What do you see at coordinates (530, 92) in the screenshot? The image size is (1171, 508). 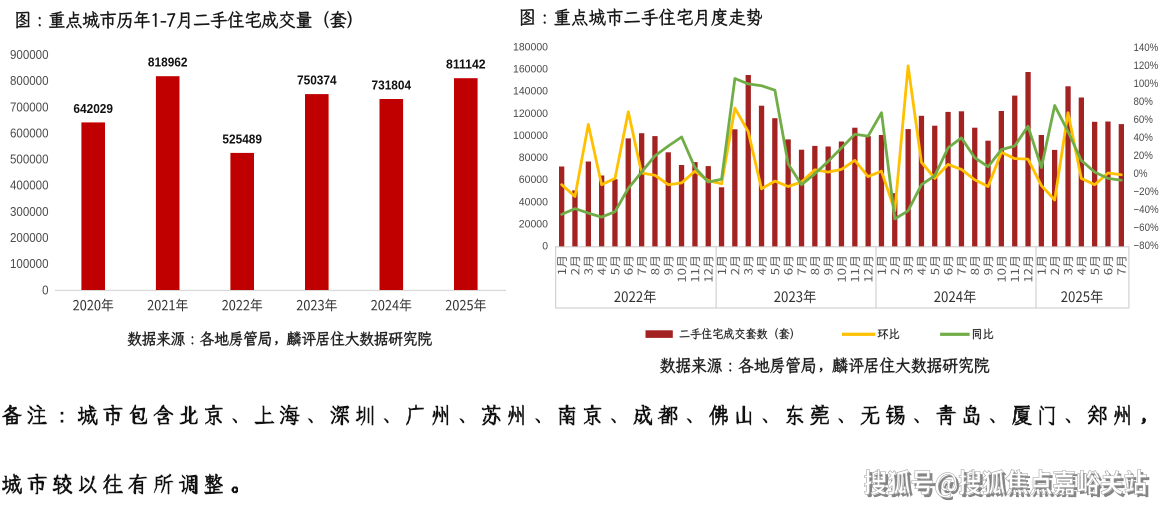 I see `svg-text: 140000` at bounding box center [530, 92].